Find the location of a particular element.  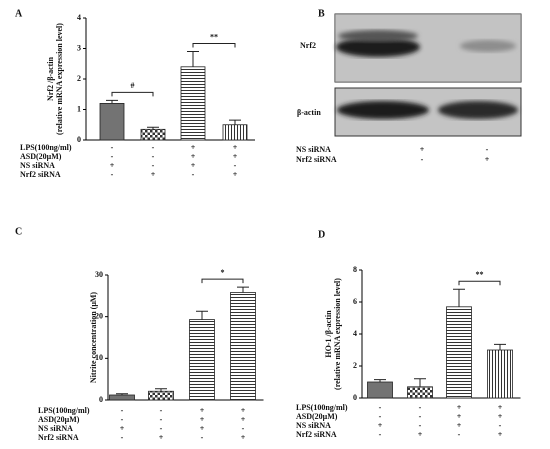

band-label: β-actin is located at coordinates (309, 112).